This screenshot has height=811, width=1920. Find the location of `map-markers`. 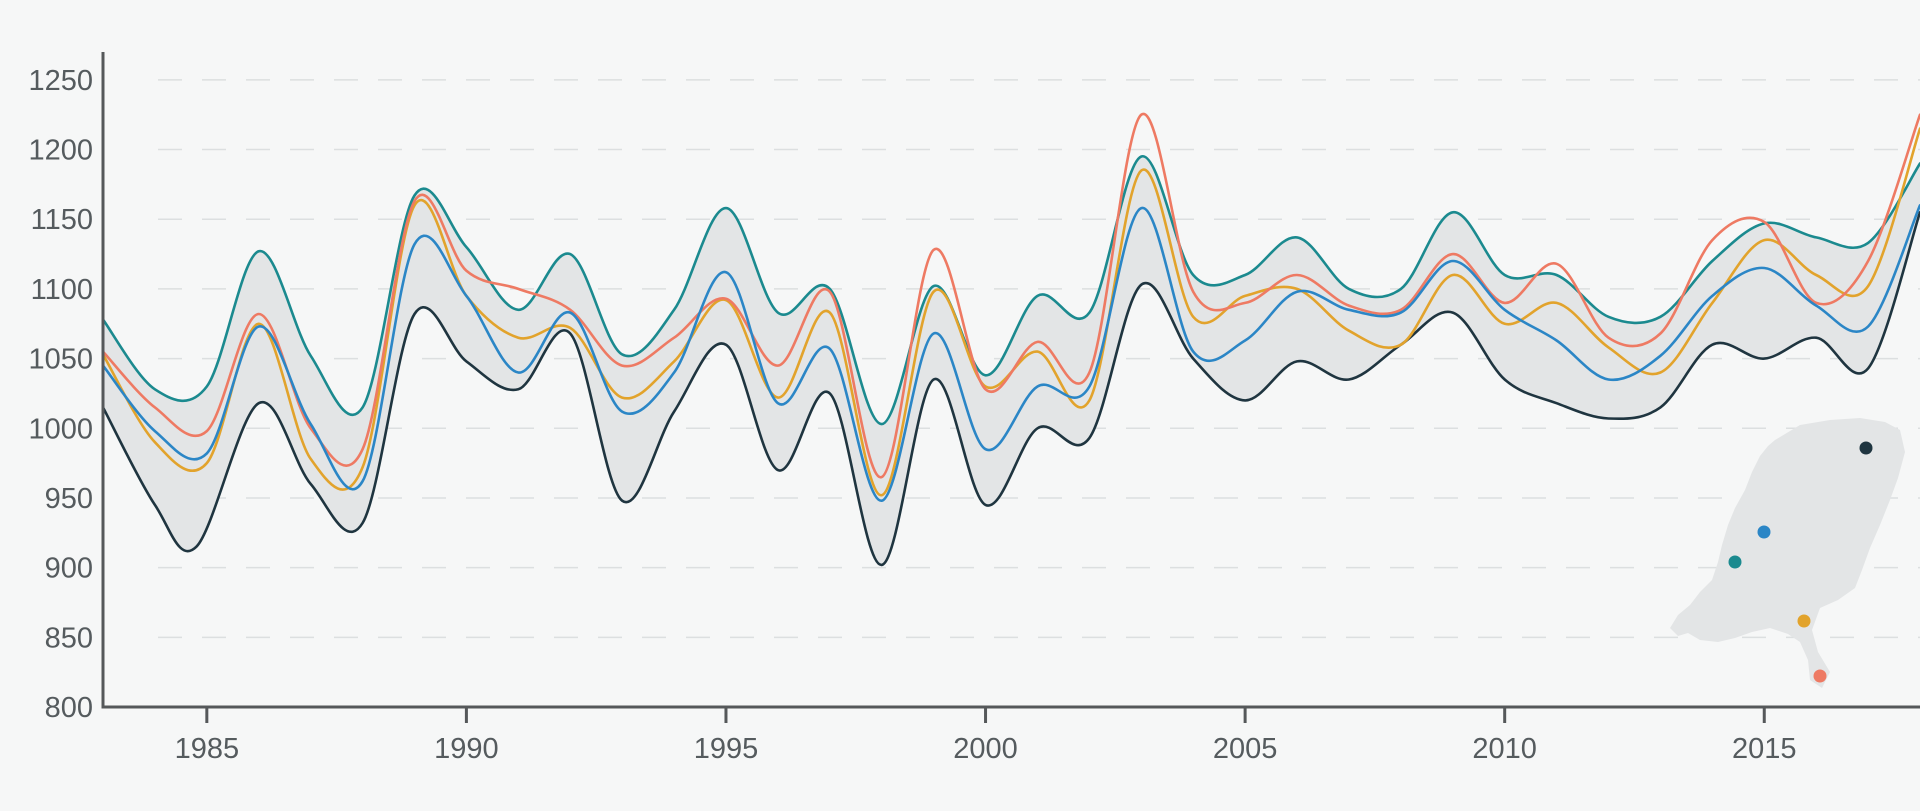

map-markers is located at coordinates (1800, 562).